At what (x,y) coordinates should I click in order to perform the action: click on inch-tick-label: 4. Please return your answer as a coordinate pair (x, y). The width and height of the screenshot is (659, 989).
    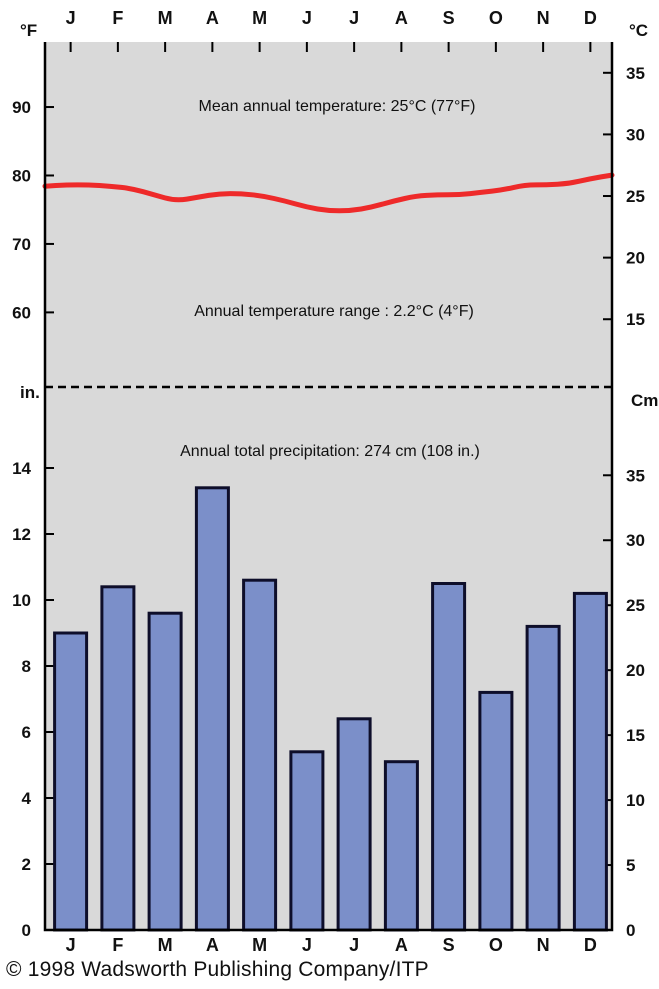
    Looking at the image, I should click on (27, 798).